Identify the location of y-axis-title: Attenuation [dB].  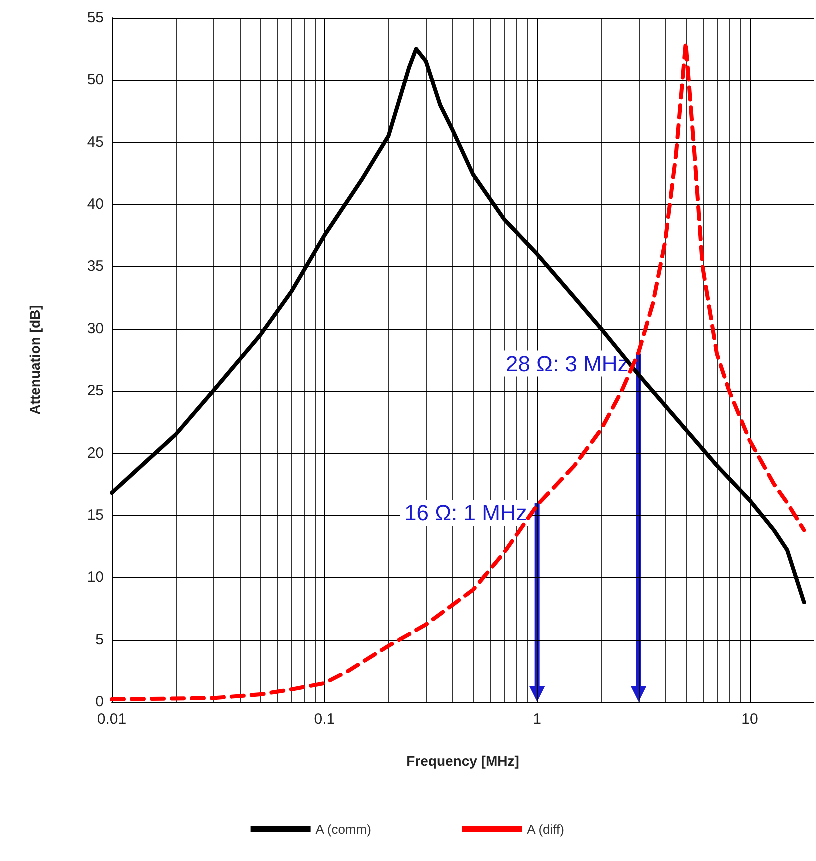
(35, 360).